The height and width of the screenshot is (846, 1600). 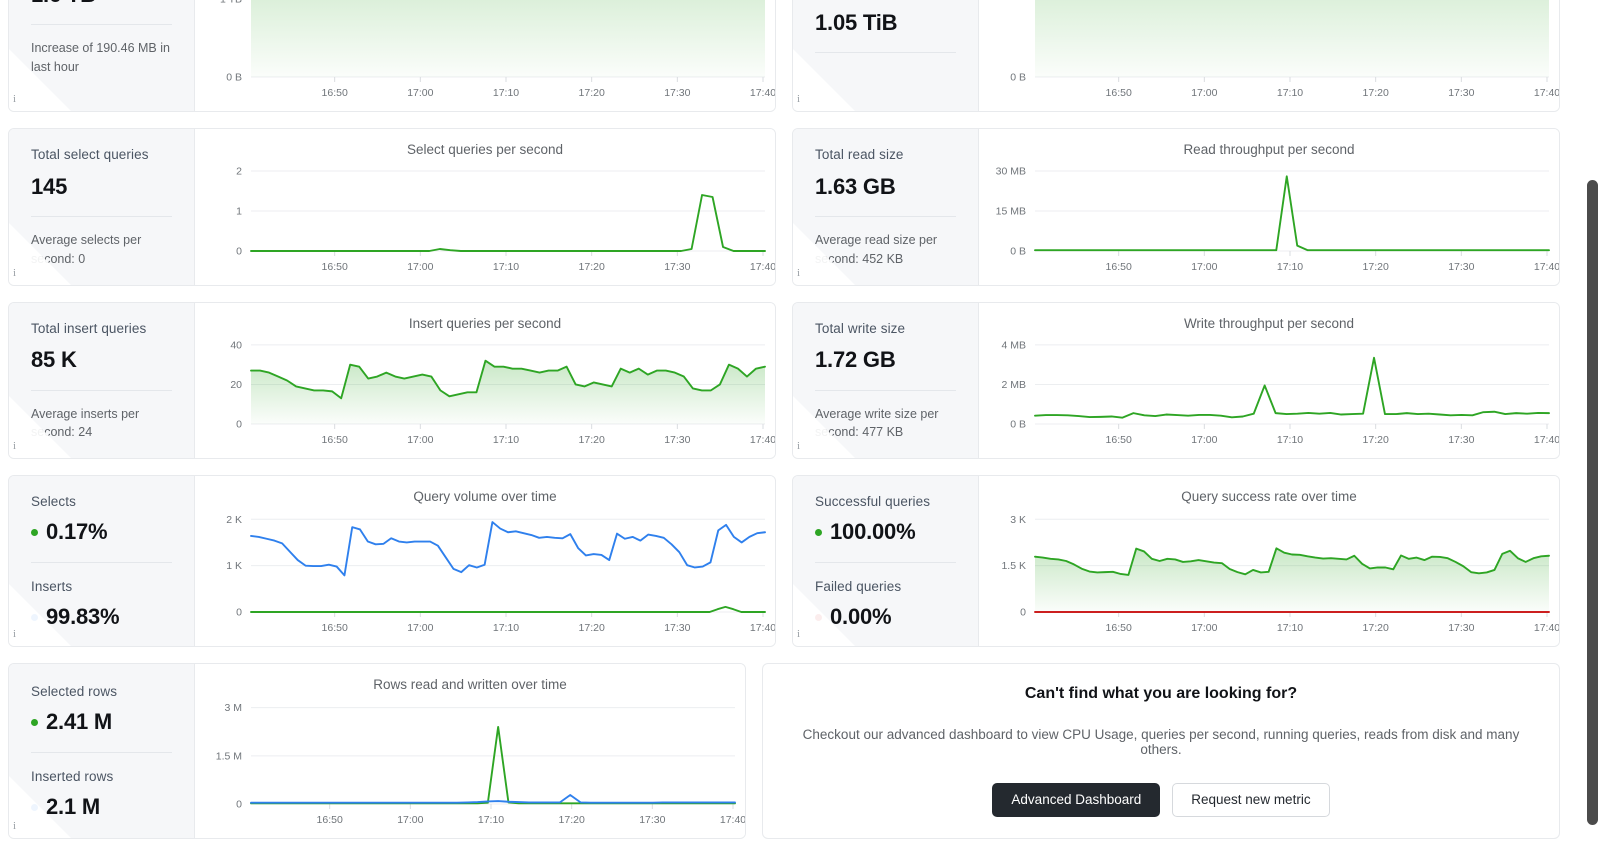 What do you see at coordinates (77, 532) in the screenshot?
I see `summary-value-a: 0.17%` at bounding box center [77, 532].